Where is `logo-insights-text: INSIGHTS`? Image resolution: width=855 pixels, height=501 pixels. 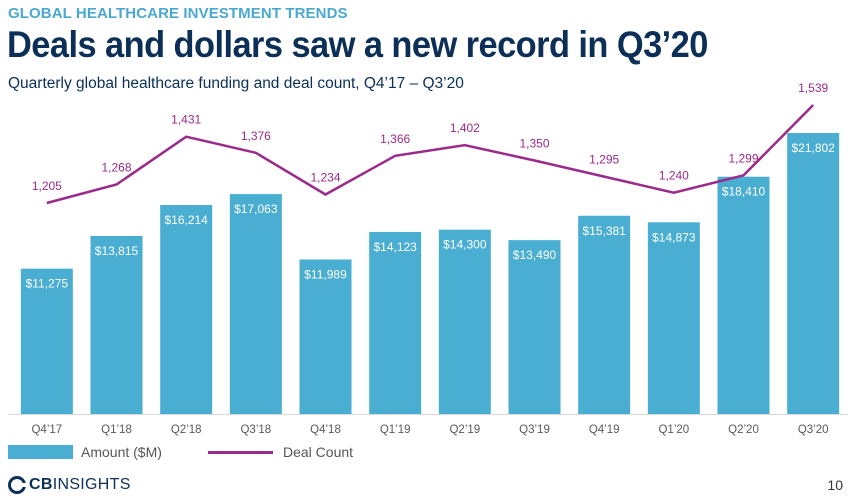 logo-insights-text: INSIGHTS is located at coordinates (91, 484).